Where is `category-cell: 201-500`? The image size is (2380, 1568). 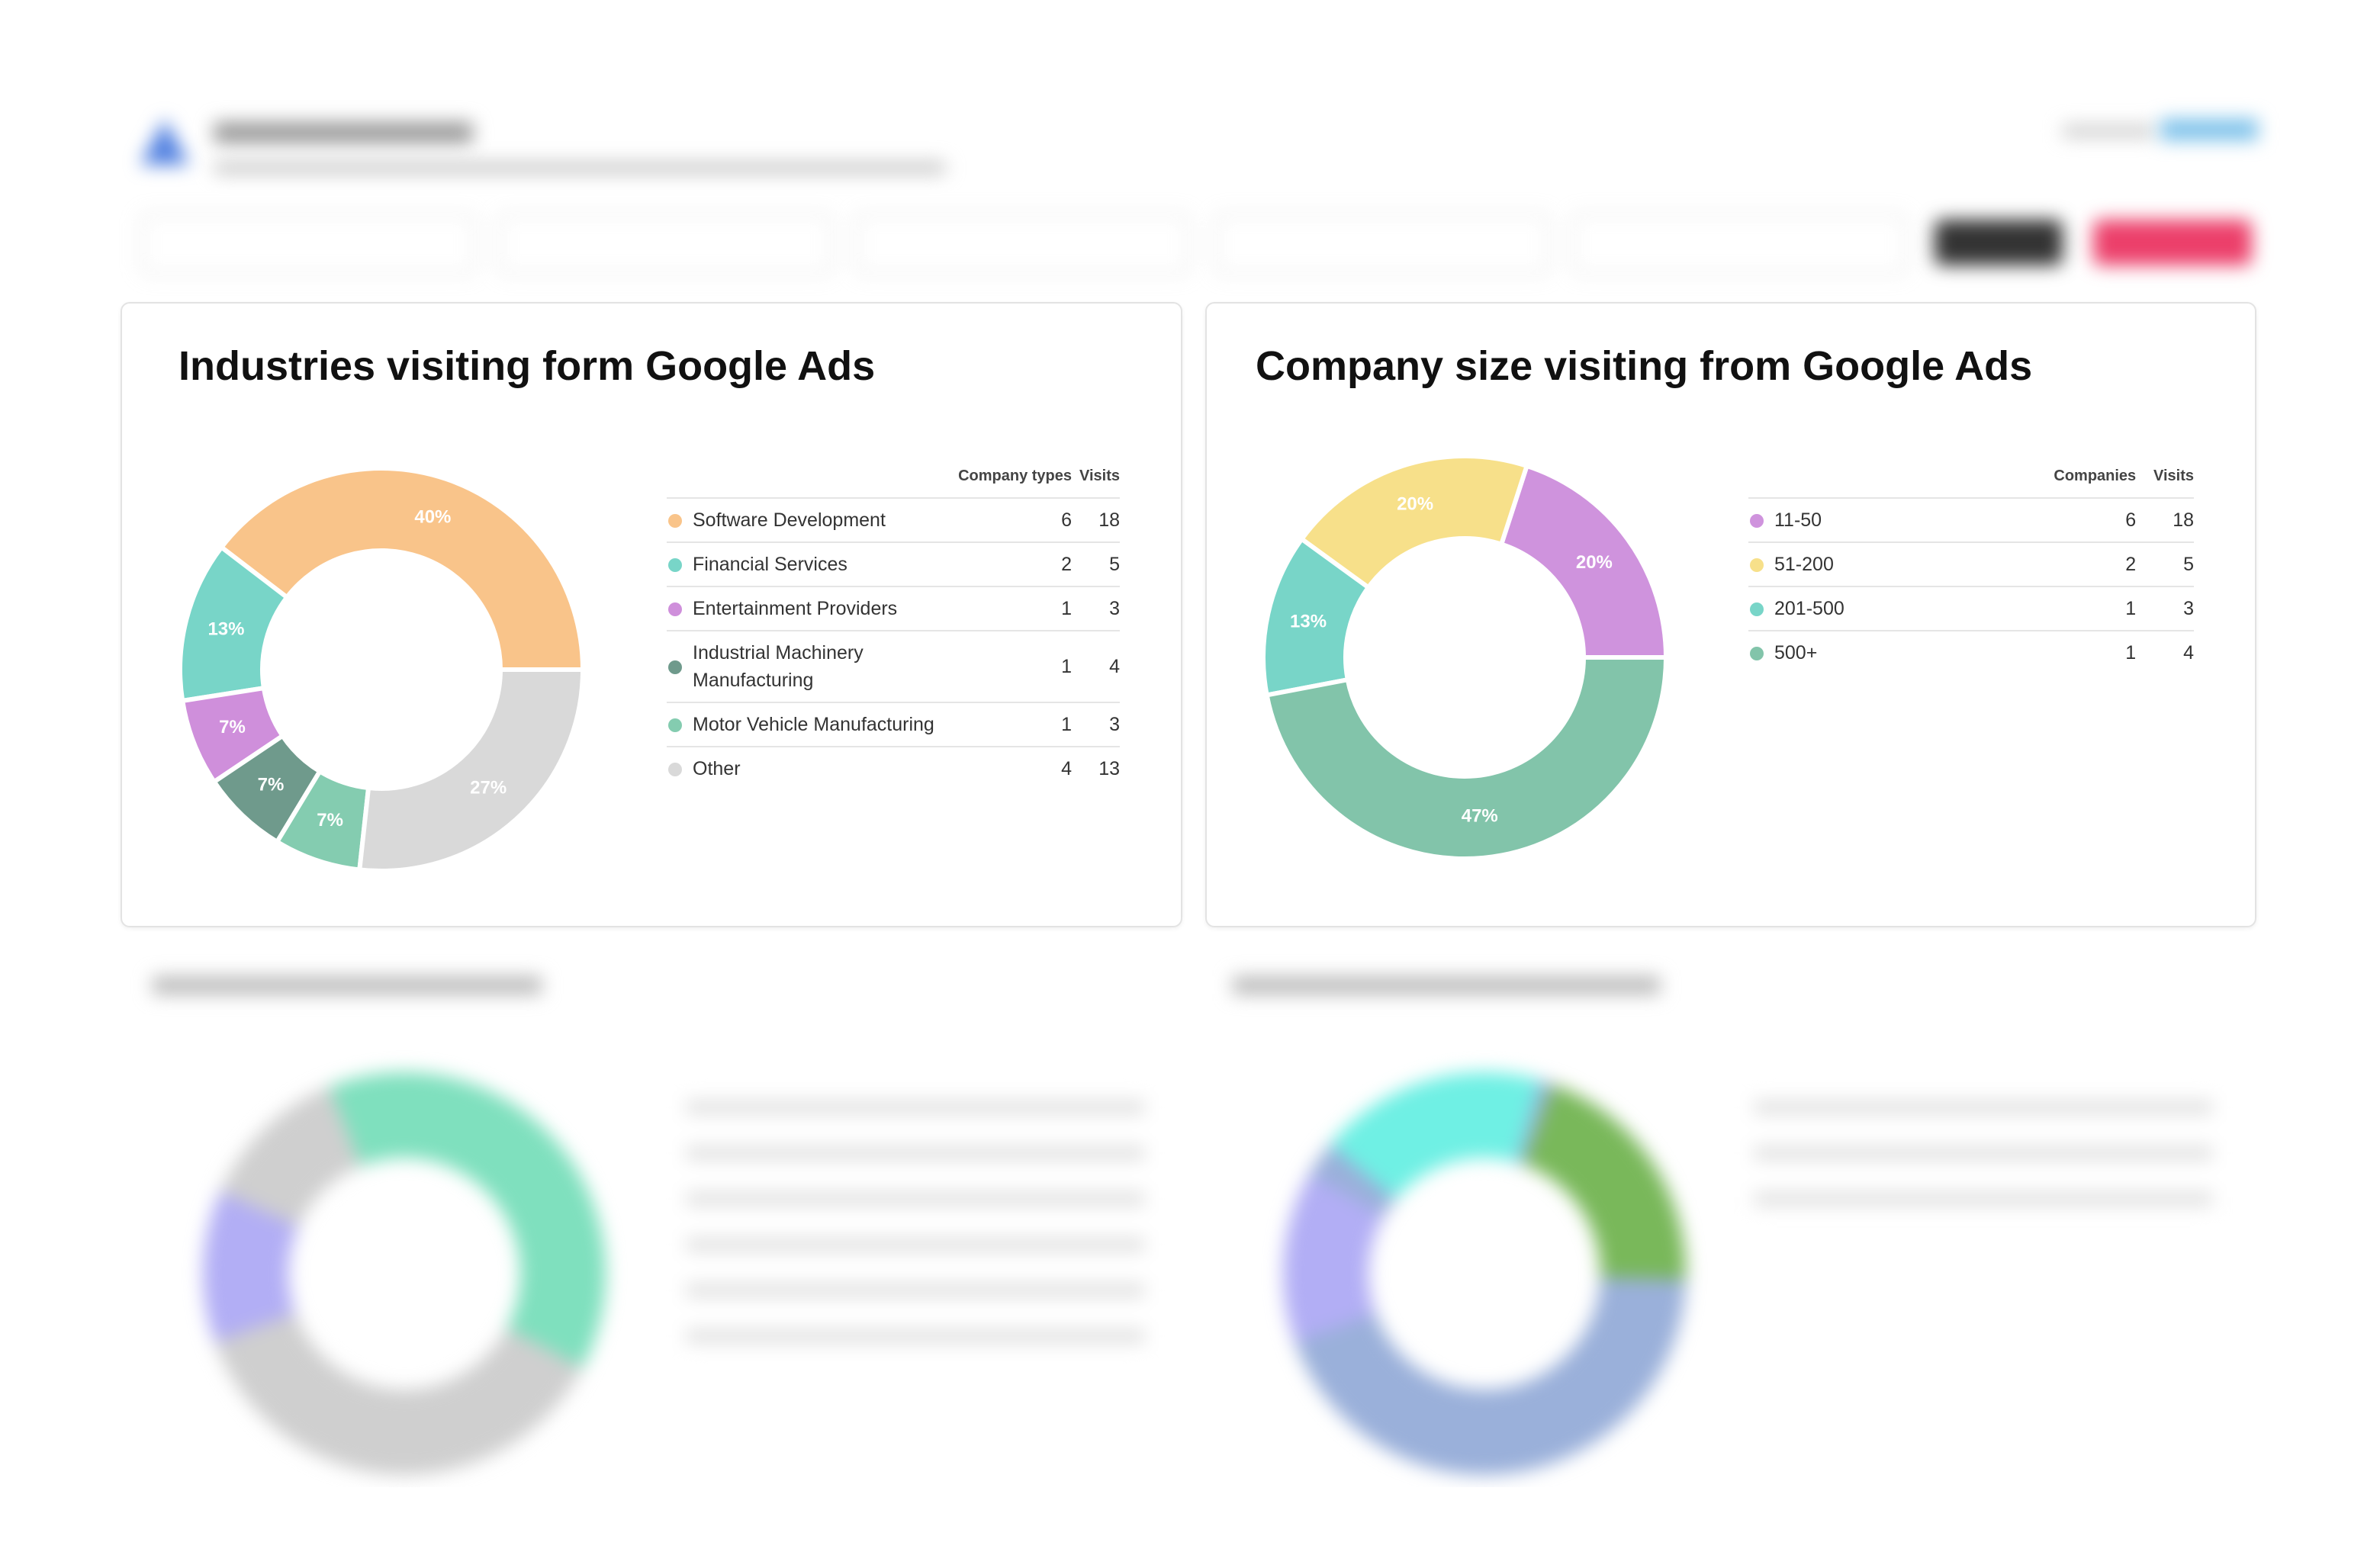
category-cell: 201-500 is located at coordinates (1883, 608).